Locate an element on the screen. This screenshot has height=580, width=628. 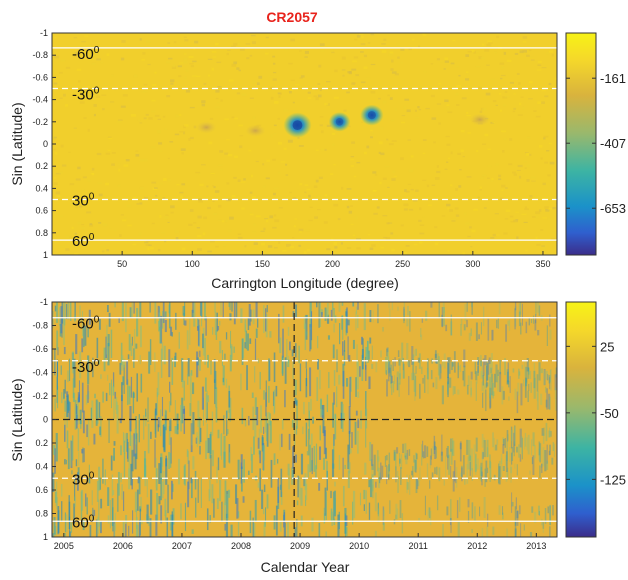
x-tick-label: 200 is located at coordinates (332, 264).